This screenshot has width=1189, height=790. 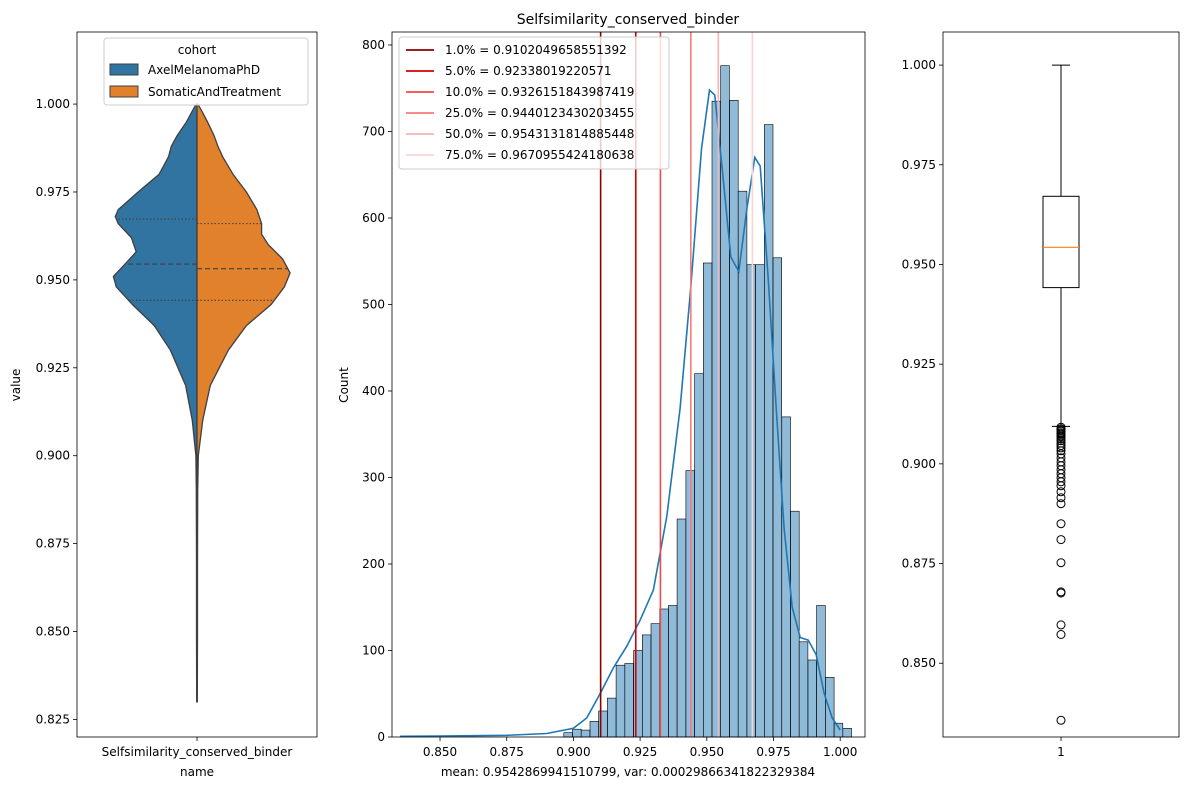 What do you see at coordinates (155, 403) in the screenshot?
I see `violin-half-axelmelanomaphd` at bounding box center [155, 403].